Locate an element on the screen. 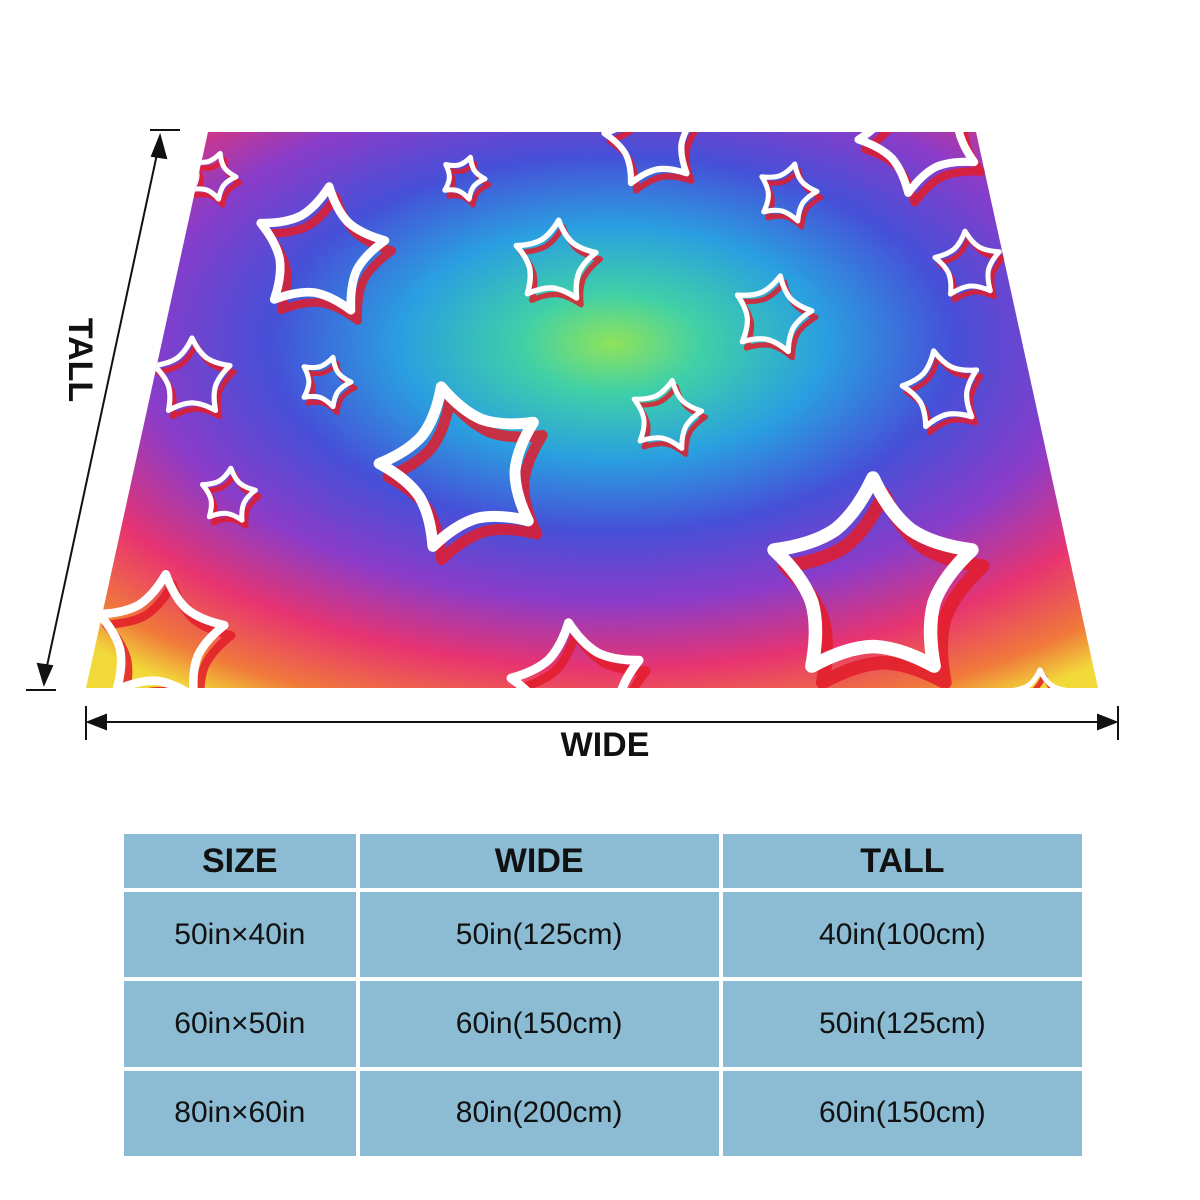  table-row: 60in×50in 60in(150cm) 50in(125cm) is located at coordinates (603, 1024).